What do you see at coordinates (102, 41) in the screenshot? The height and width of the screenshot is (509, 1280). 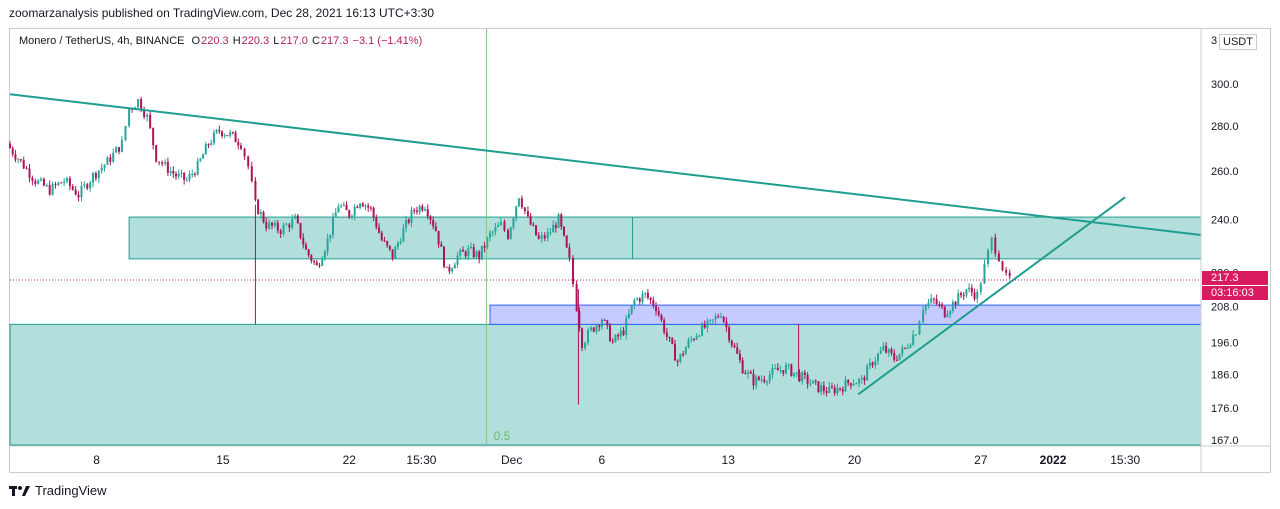 I see `symbol-name: Monero / TetherUS, 4h, BINANCE` at bounding box center [102, 41].